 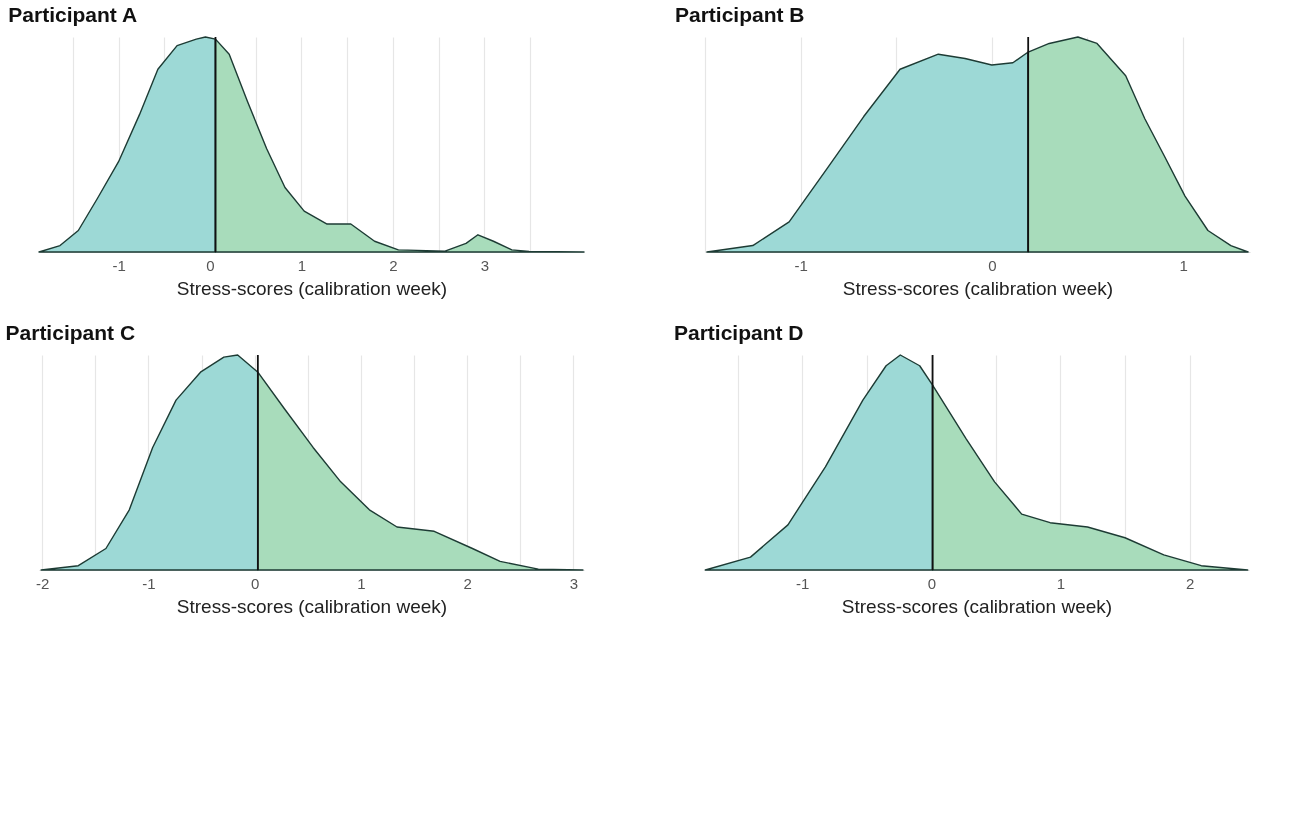 What do you see at coordinates (43, 583) in the screenshot?
I see `x-tick-label: -2` at bounding box center [43, 583].